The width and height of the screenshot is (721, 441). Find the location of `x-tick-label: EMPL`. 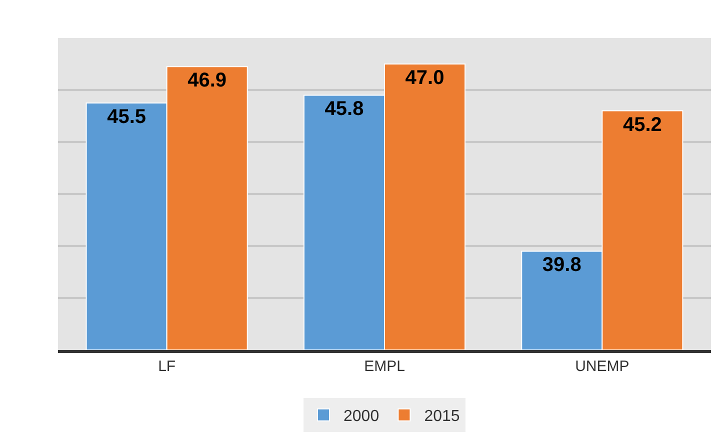

x-tick-label: EMPL is located at coordinates (384, 366).